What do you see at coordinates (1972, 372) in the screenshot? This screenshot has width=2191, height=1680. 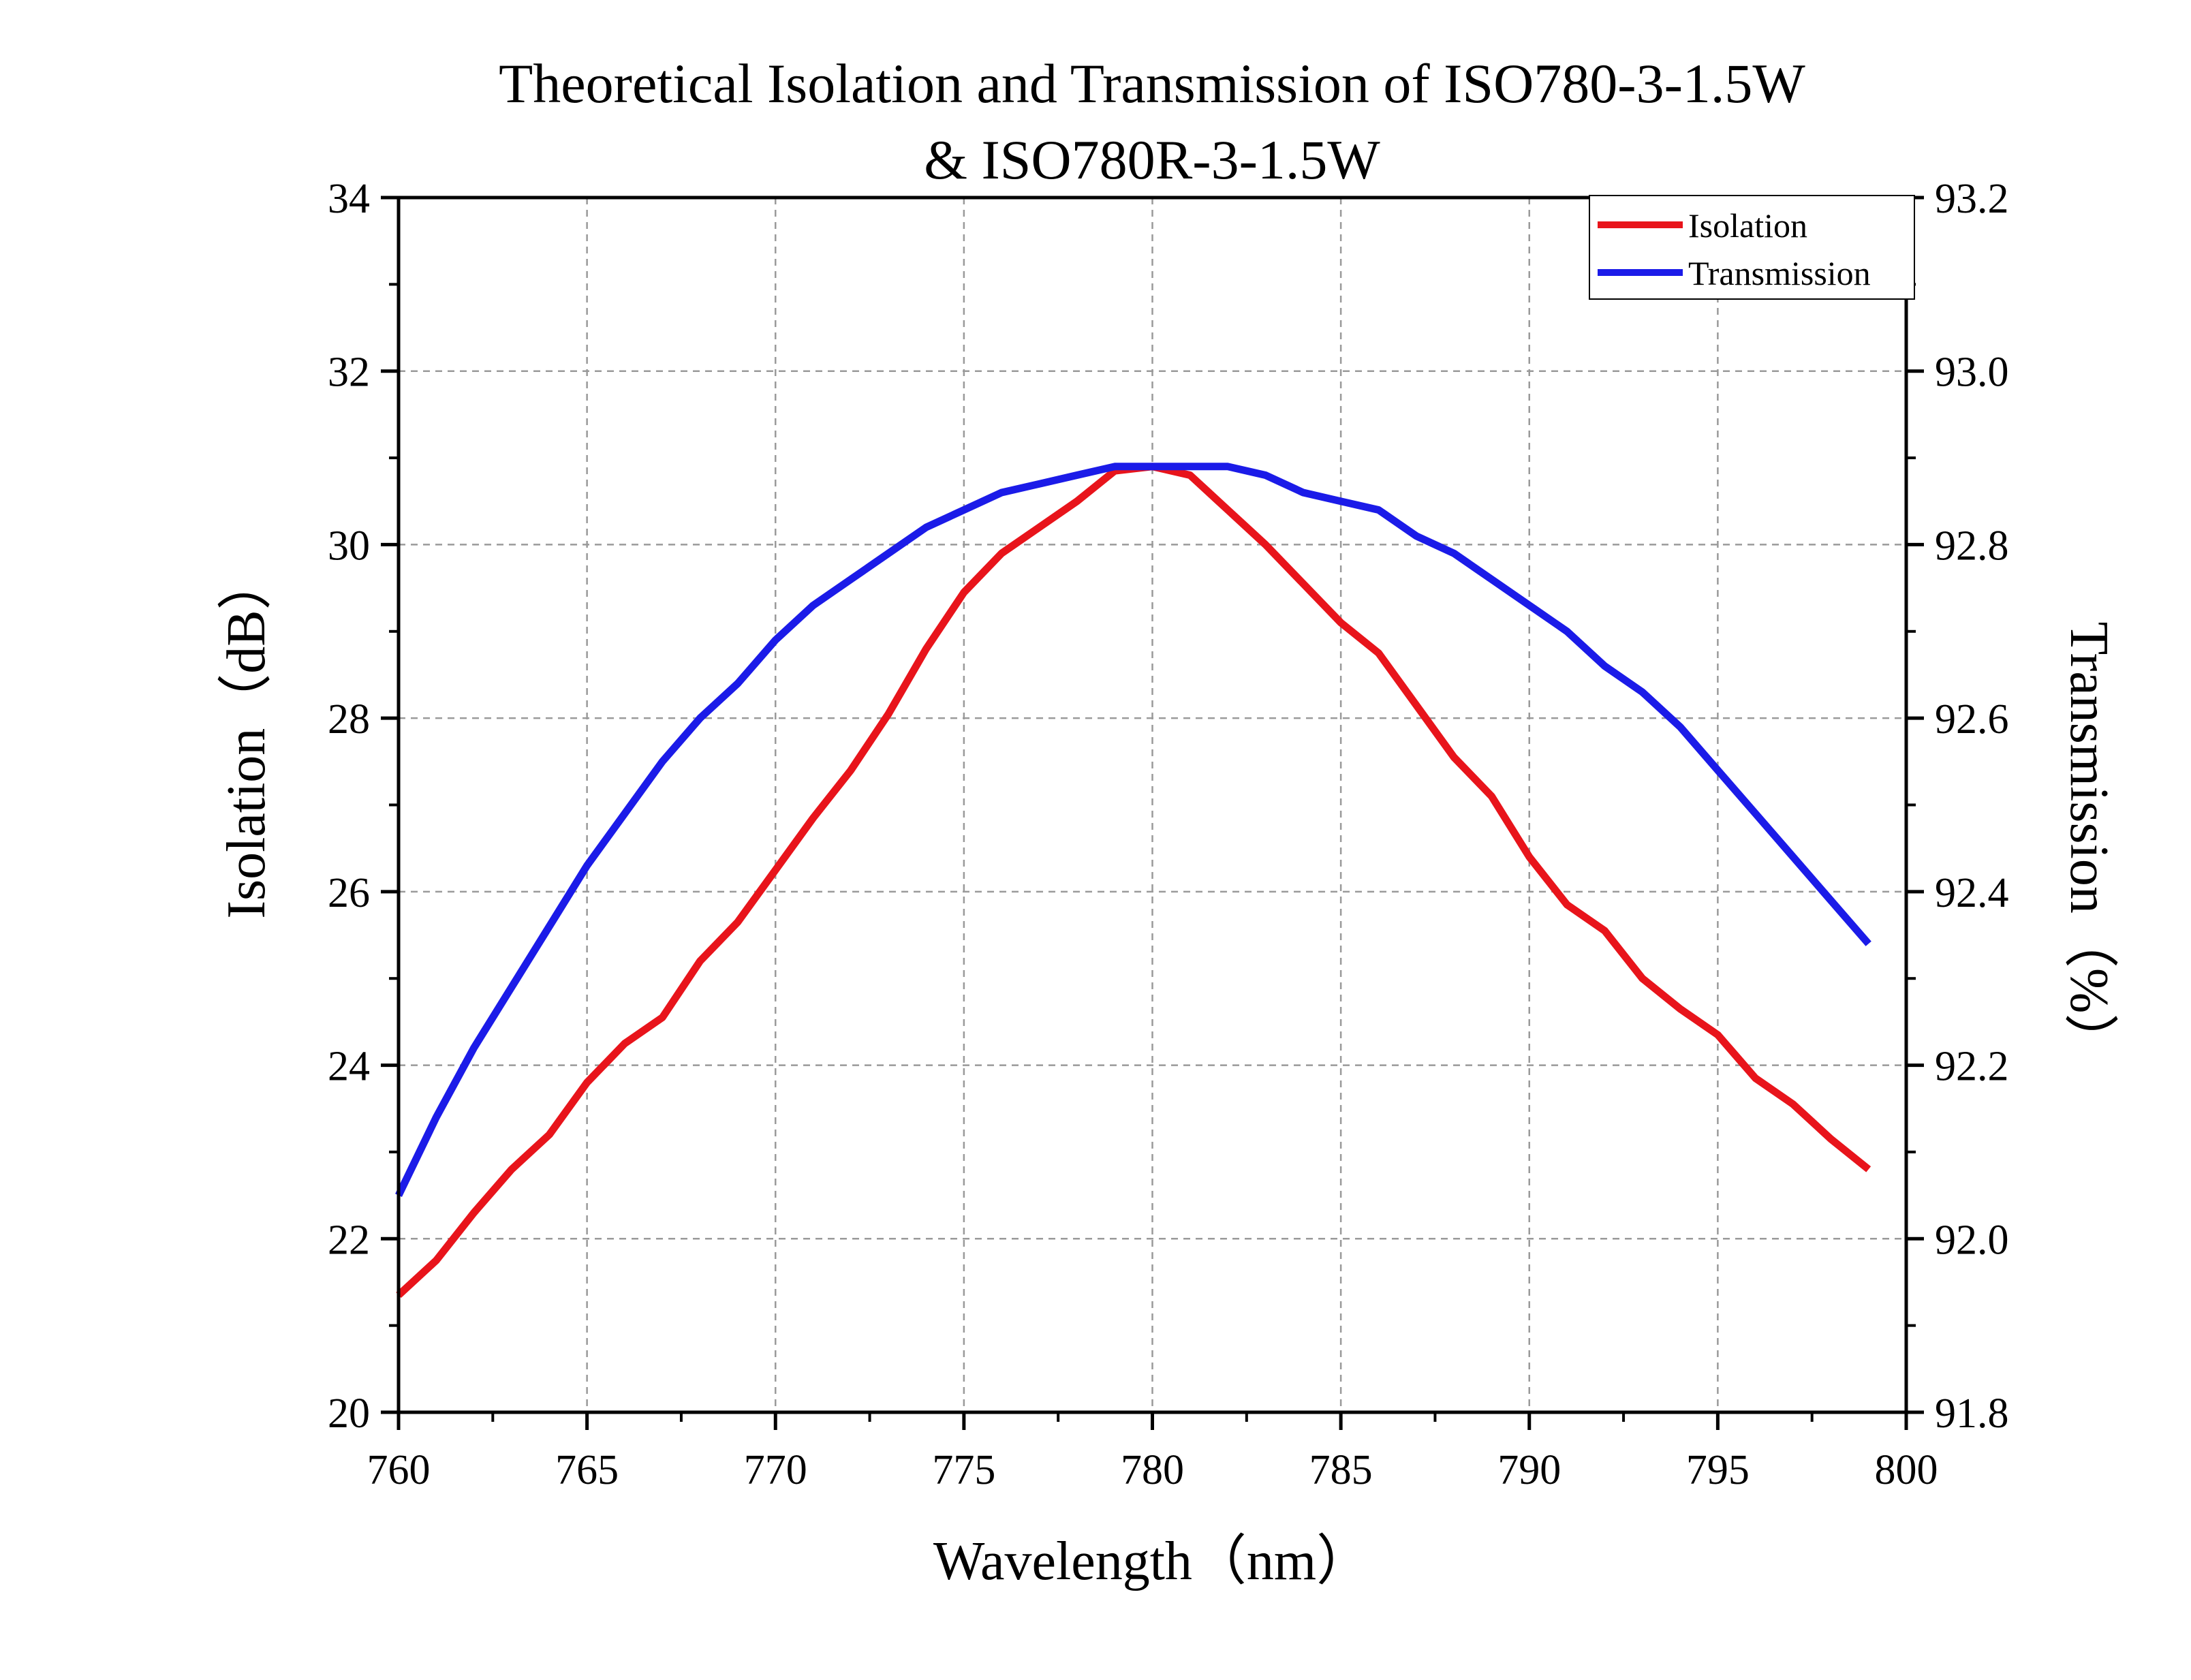 I see `y2-tick-label: 93.0` at bounding box center [1972, 372].